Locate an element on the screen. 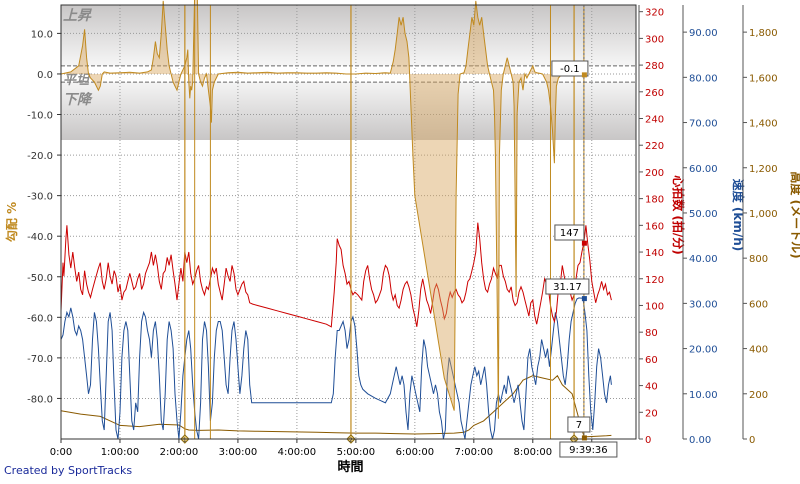 Image resolution: width=800 pixels, height=484 pixels. hr-axis-title: 心拍数 (拍/分) is located at coordinates (678, 215).